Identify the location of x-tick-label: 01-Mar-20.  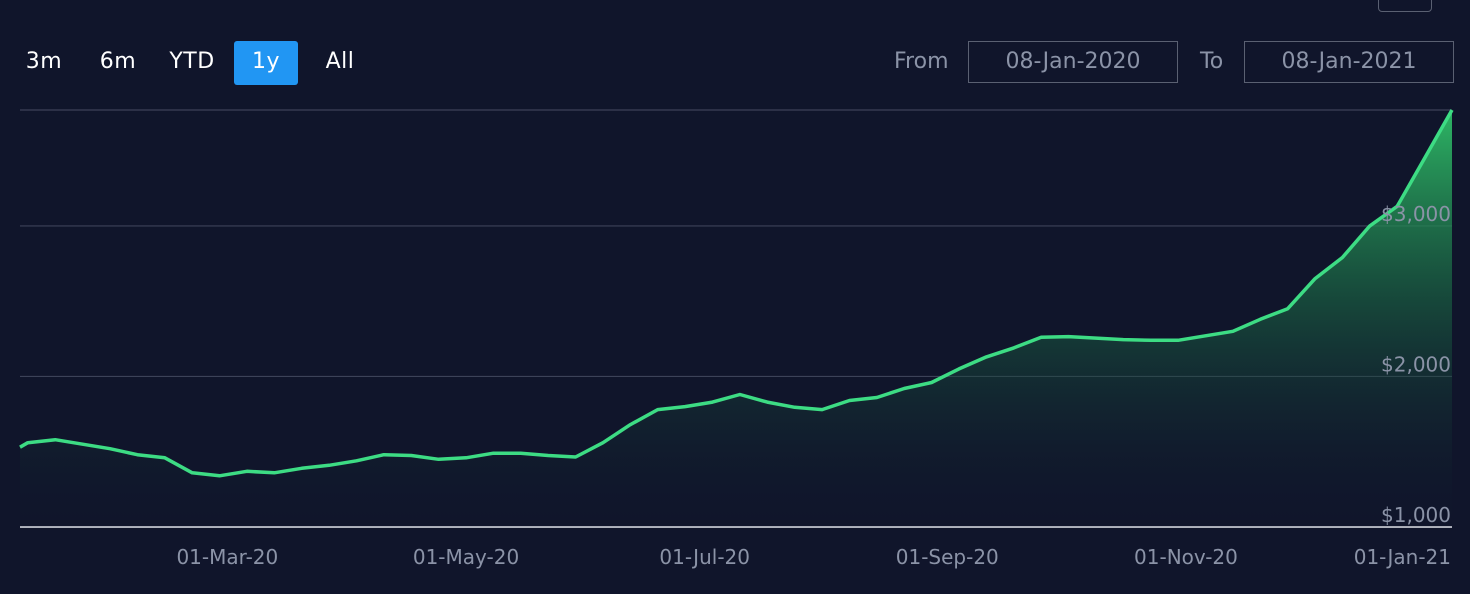
(227, 557).